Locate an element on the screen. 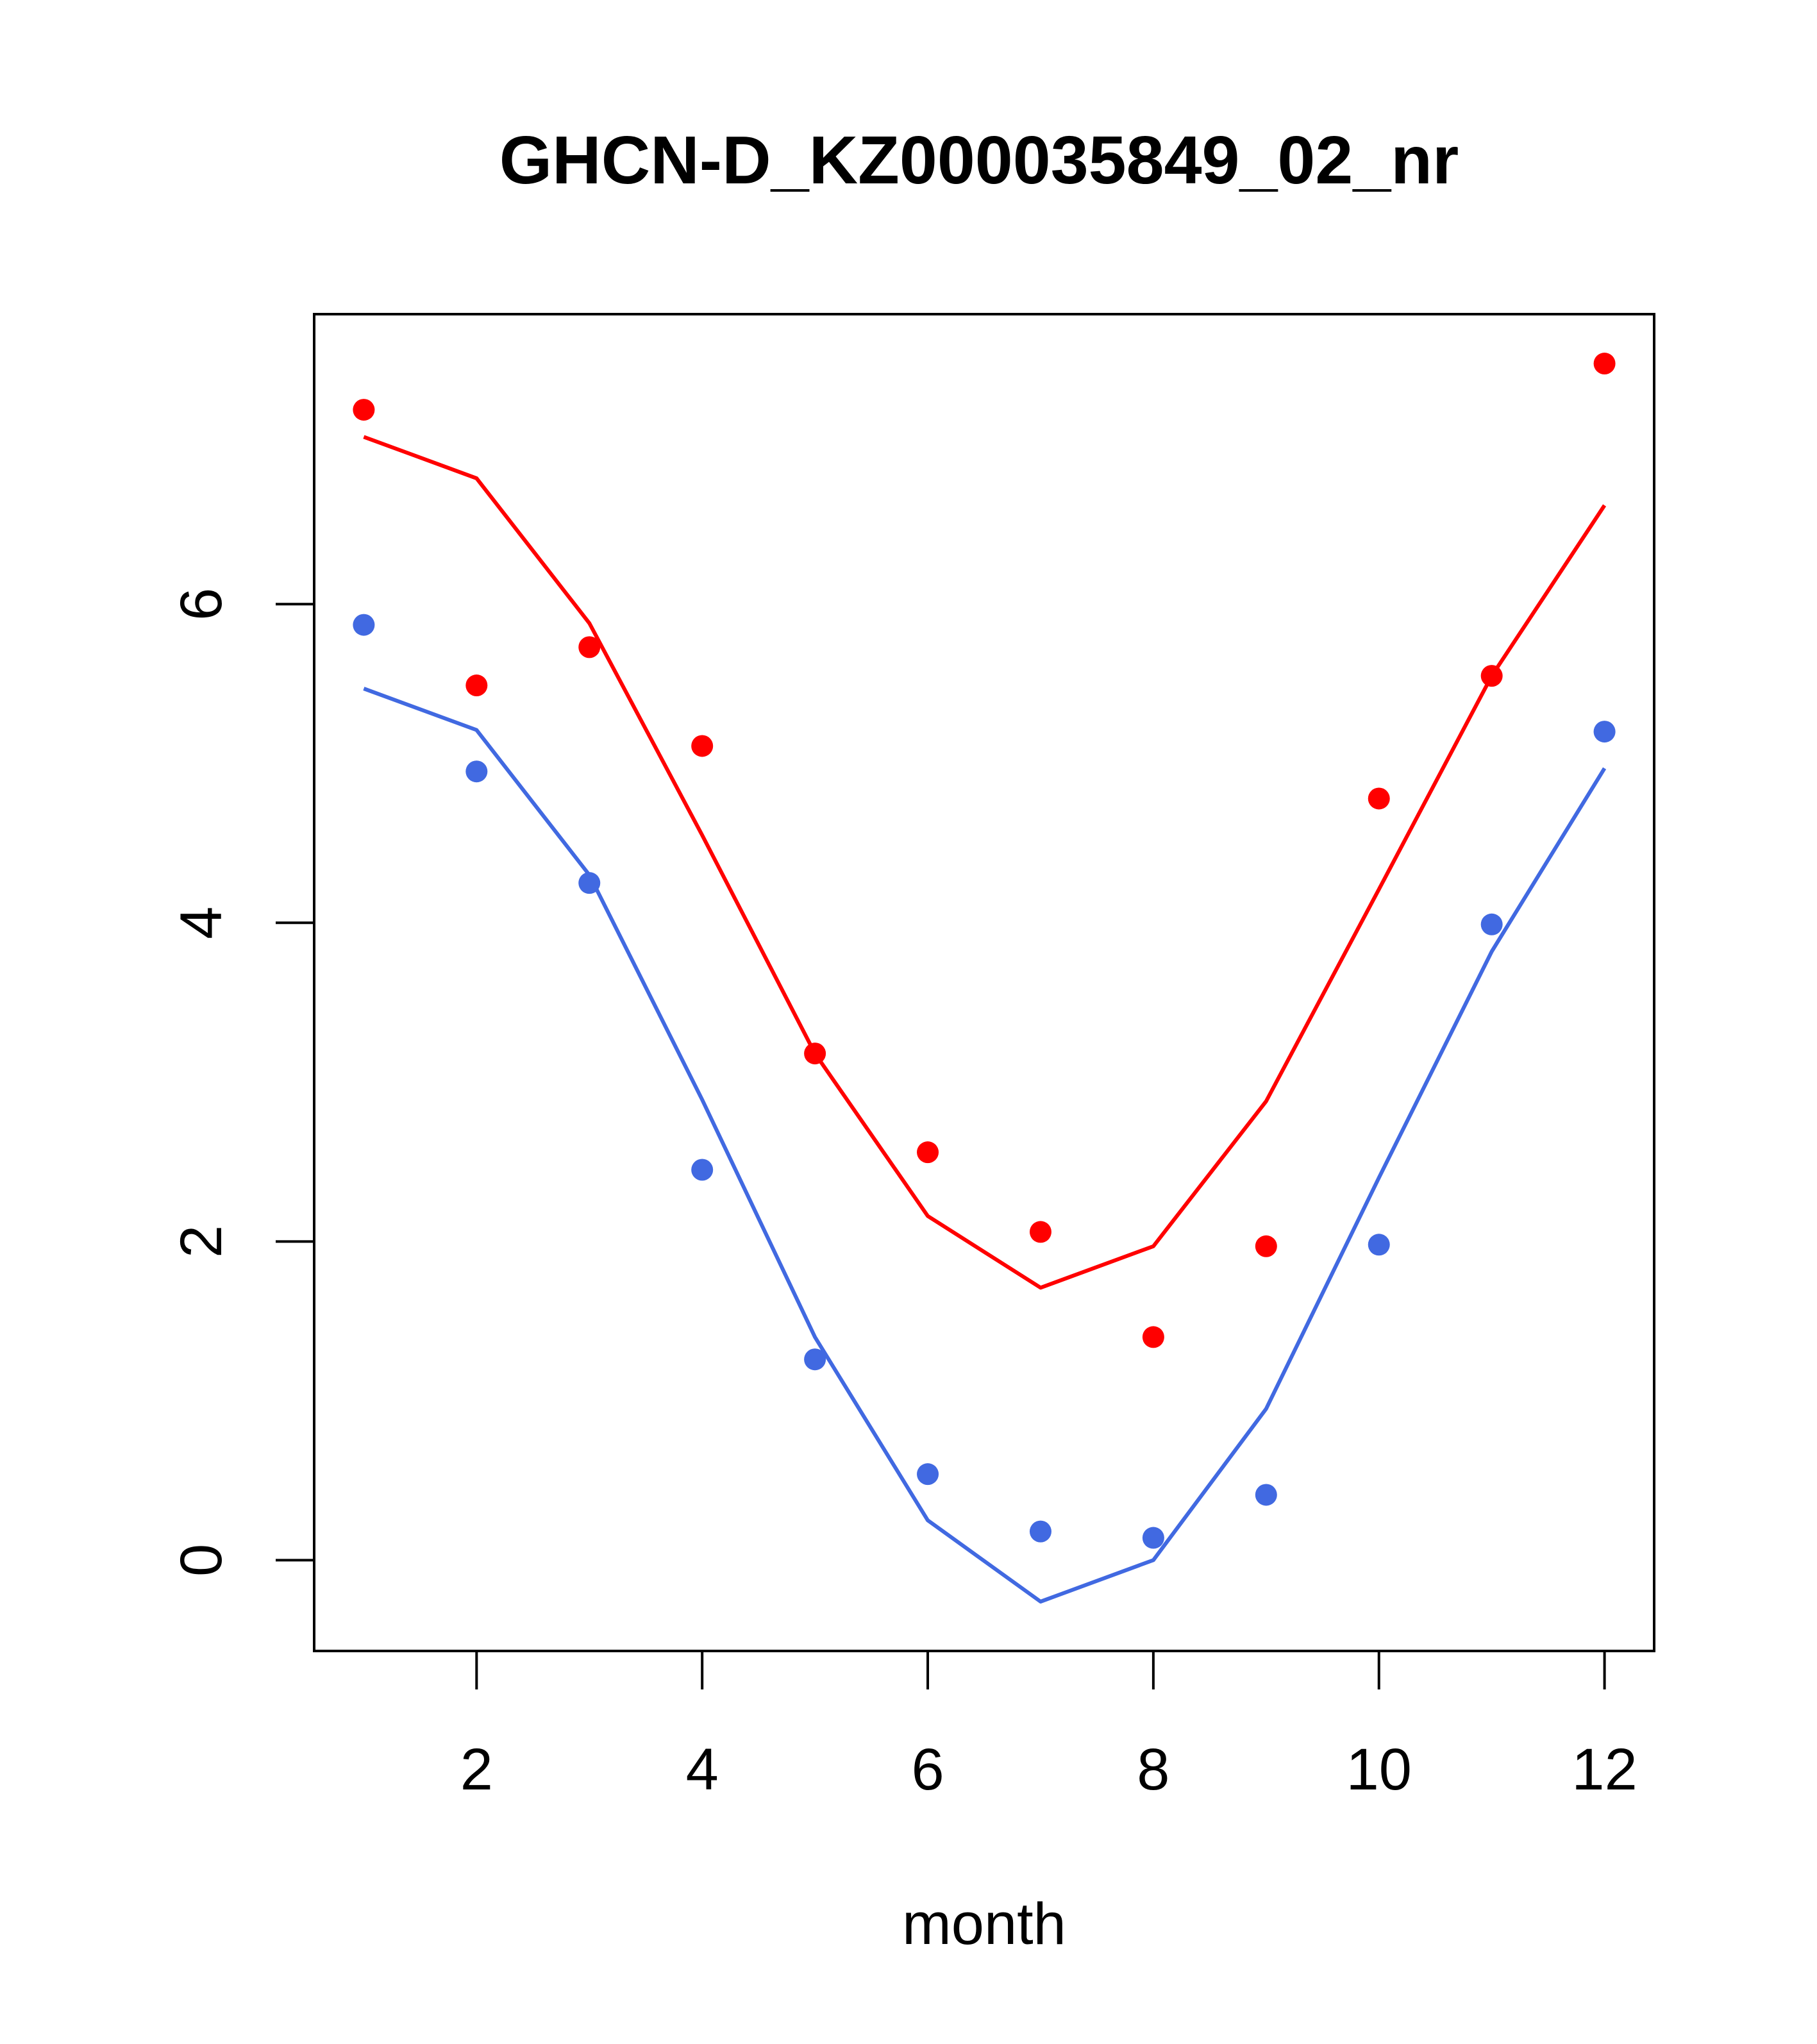 The width and height of the screenshot is (1817, 2044). y-tick-label: 6 is located at coordinates (201, 604).